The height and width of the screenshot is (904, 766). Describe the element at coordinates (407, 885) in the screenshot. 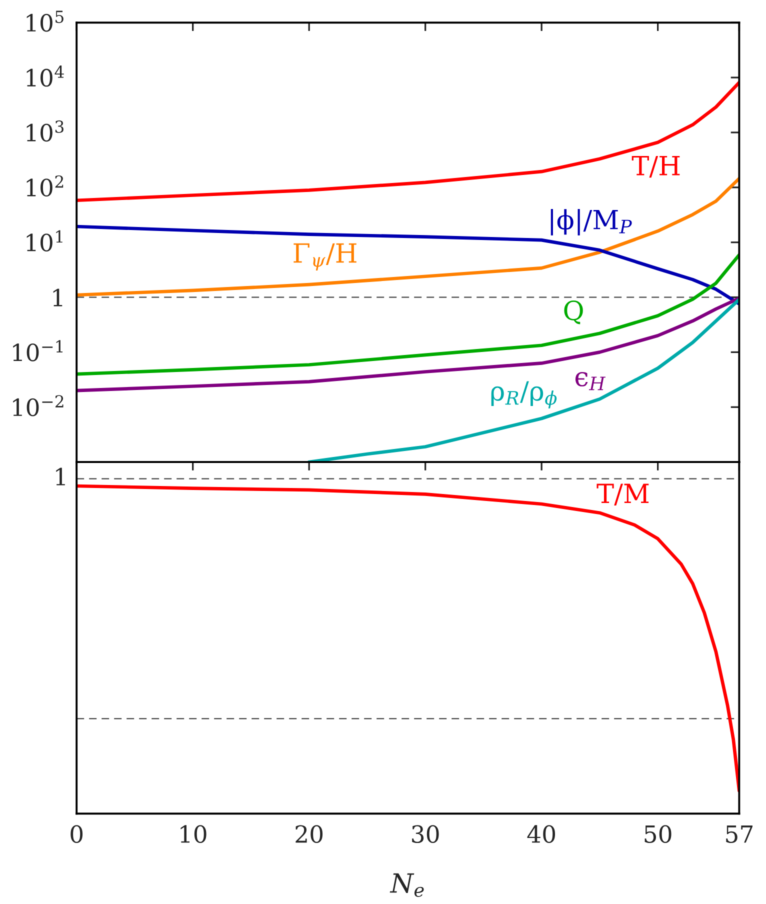

I see `x-axis-title: N$_{e}$` at that location.